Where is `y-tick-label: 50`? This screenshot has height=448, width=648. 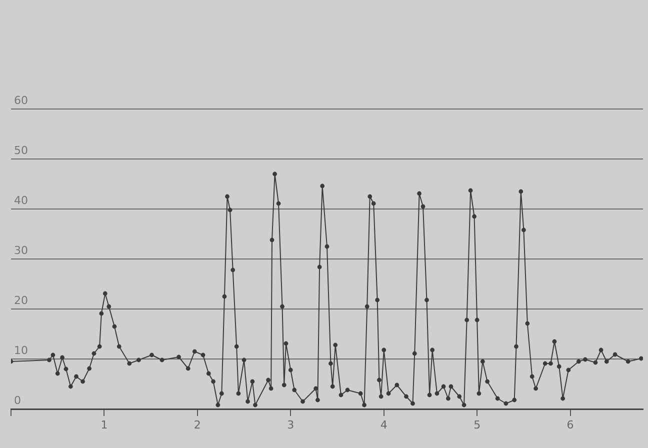 y-tick-label: 50 is located at coordinates (21, 150).